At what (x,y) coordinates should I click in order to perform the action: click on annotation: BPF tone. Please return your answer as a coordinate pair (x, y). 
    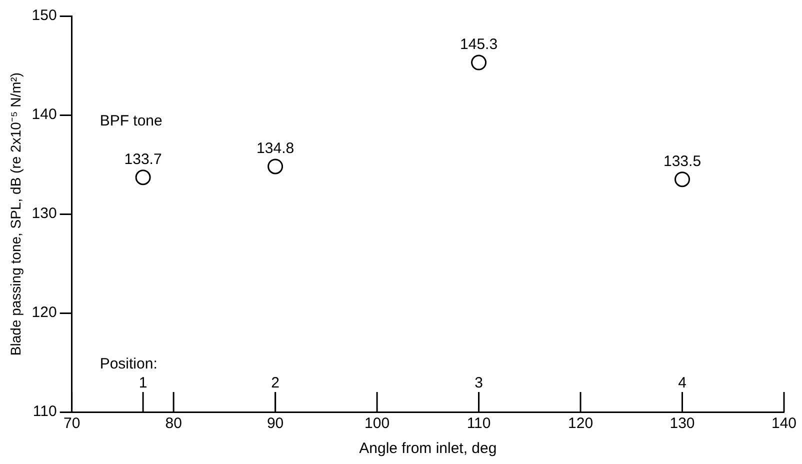
    Looking at the image, I should click on (131, 121).